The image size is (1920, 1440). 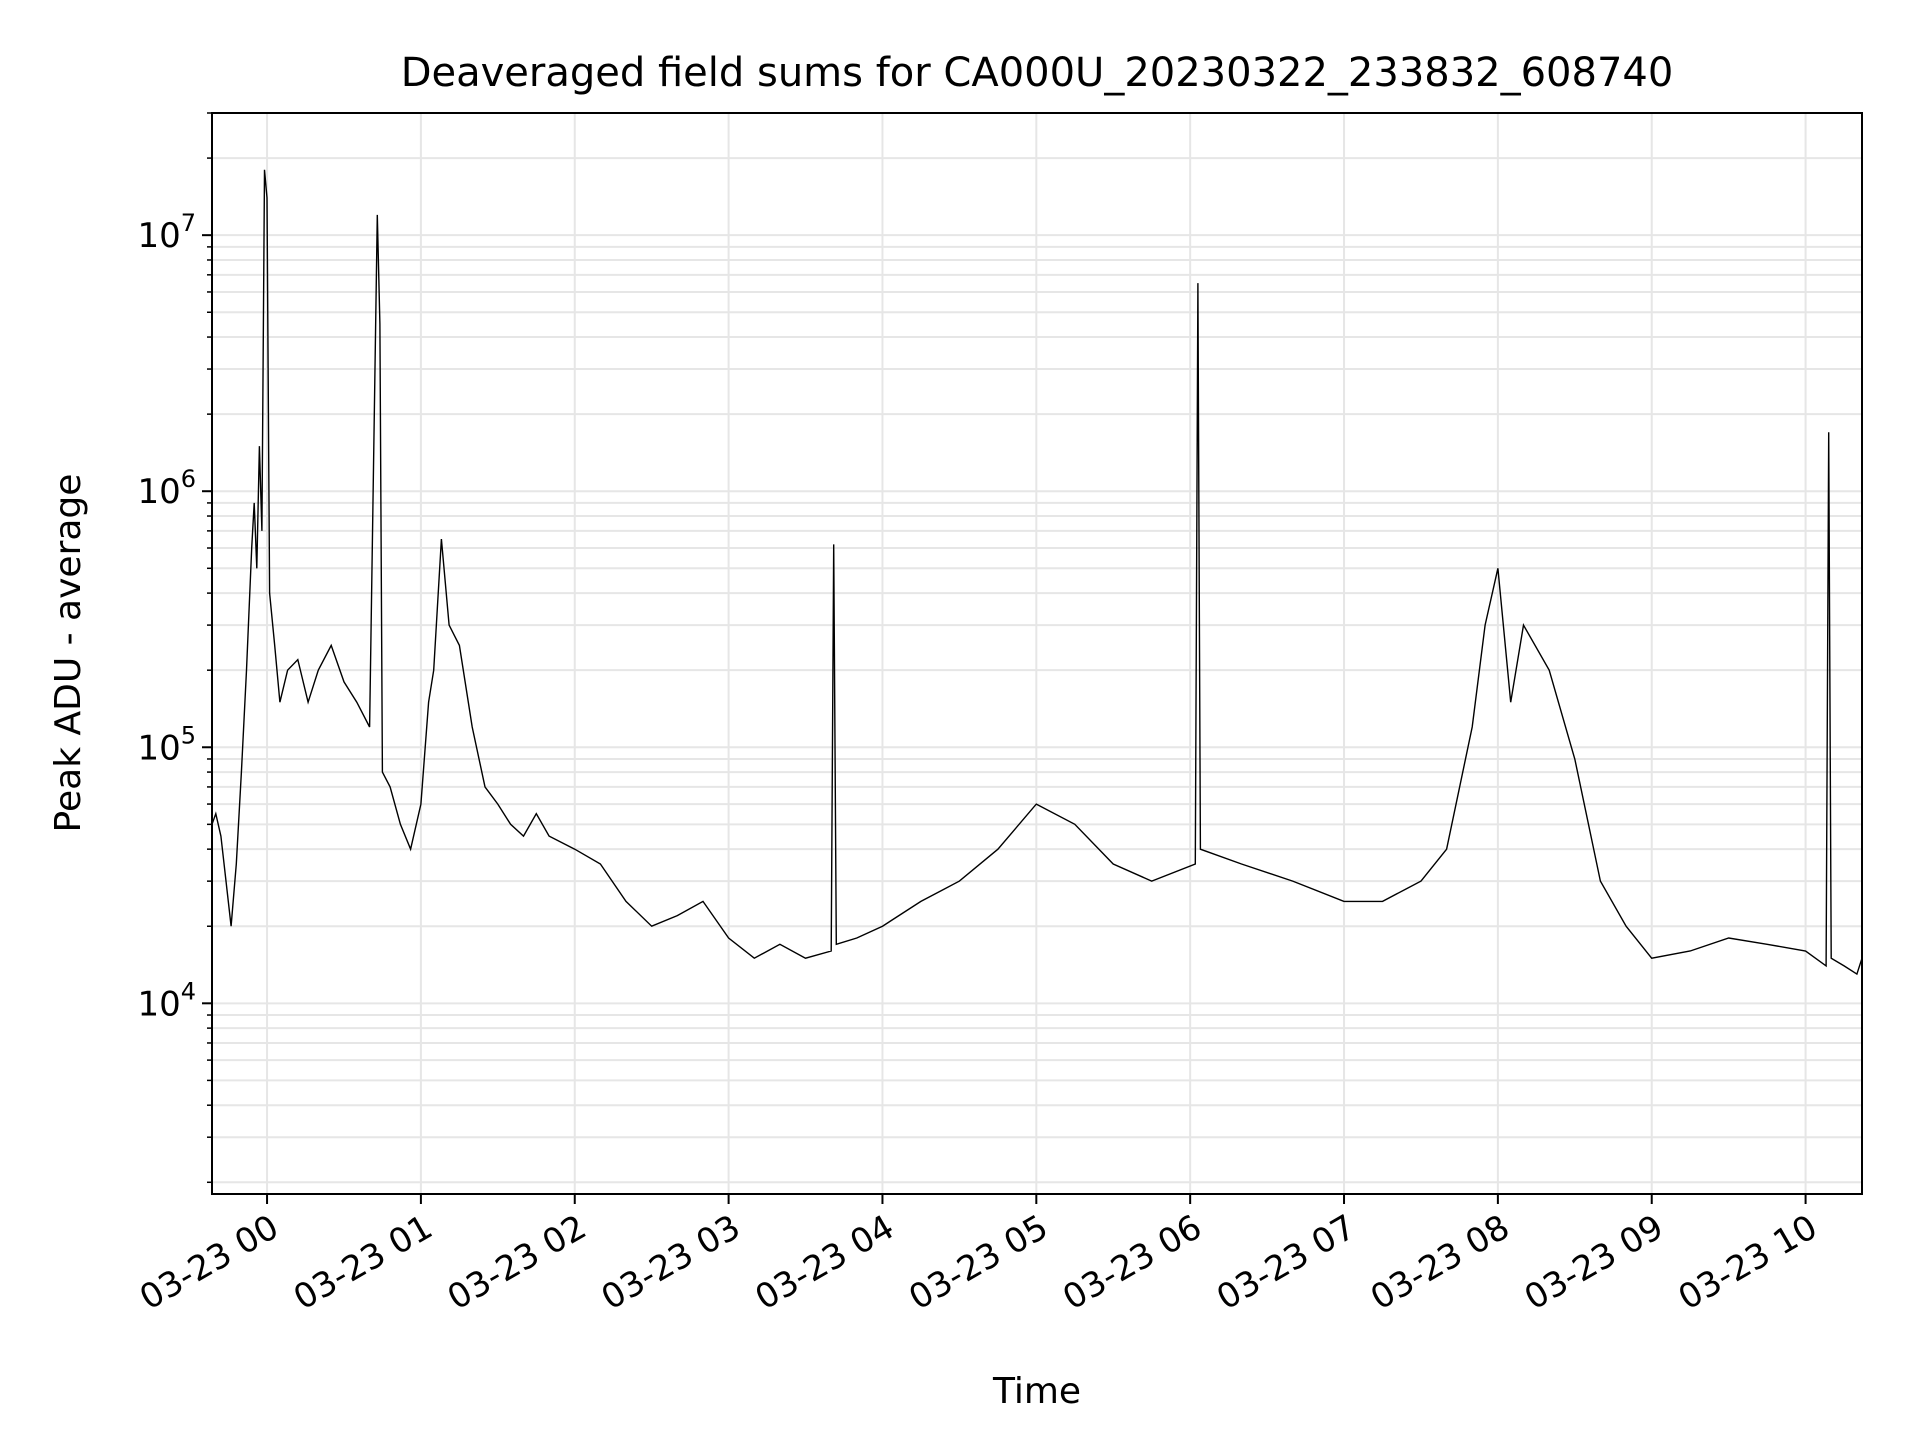 I want to click on y-axis: 10⁴ 10⁵ 10⁶ 10⁷, so click(x=174, y=648).